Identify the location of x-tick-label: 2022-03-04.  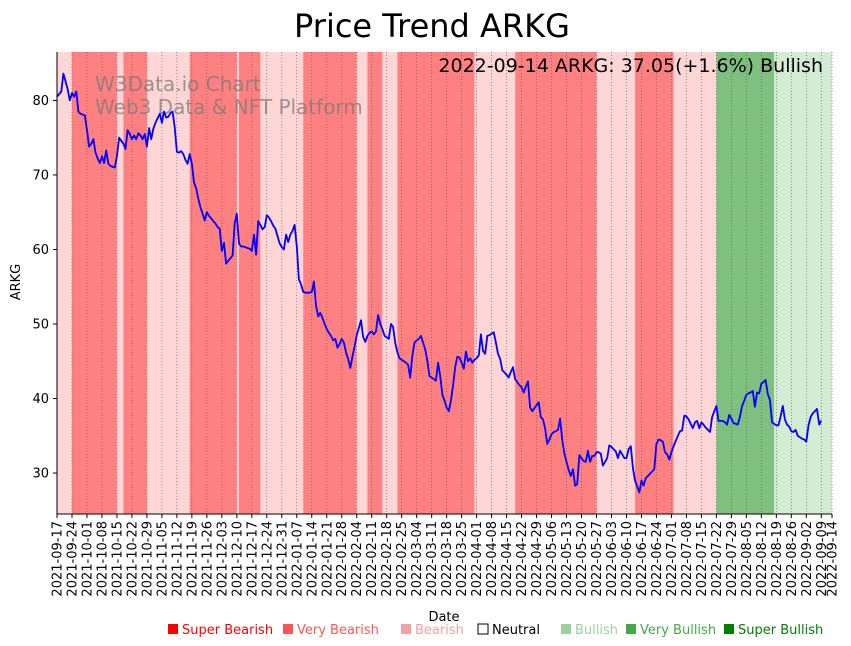
(417, 559).